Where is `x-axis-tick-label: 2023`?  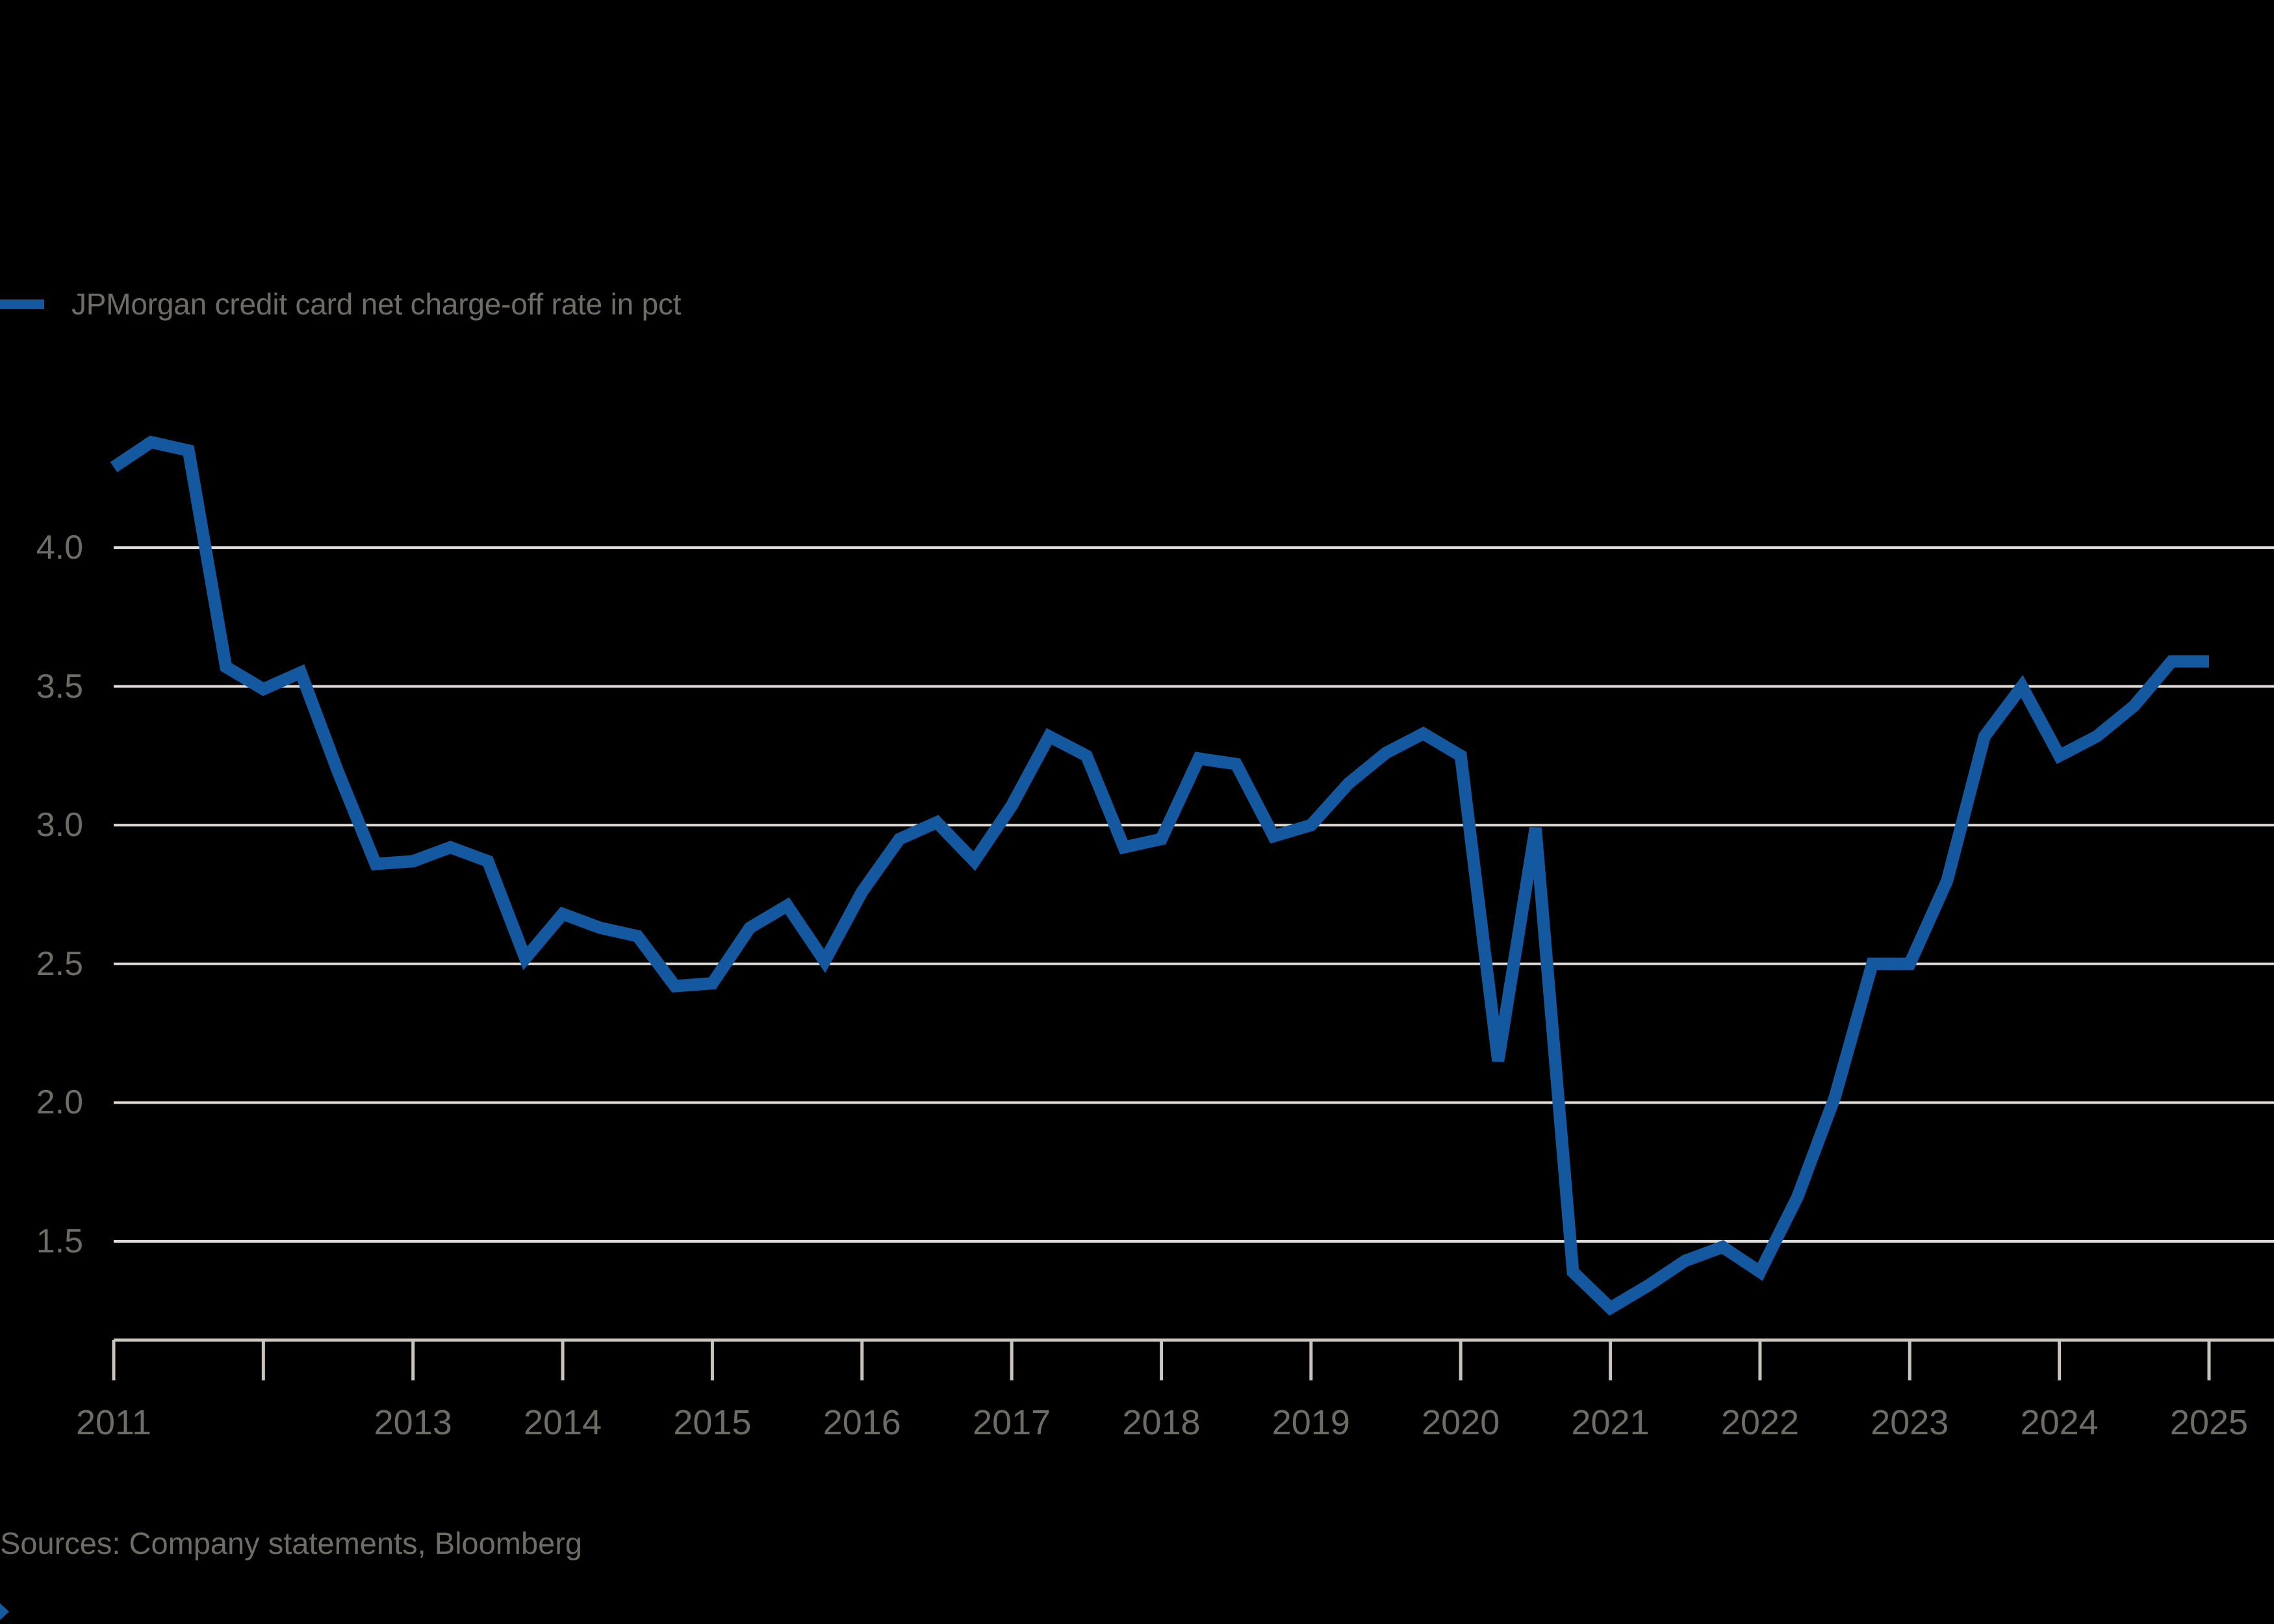 x-axis-tick-label: 2023 is located at coordinates (1910, 1422).